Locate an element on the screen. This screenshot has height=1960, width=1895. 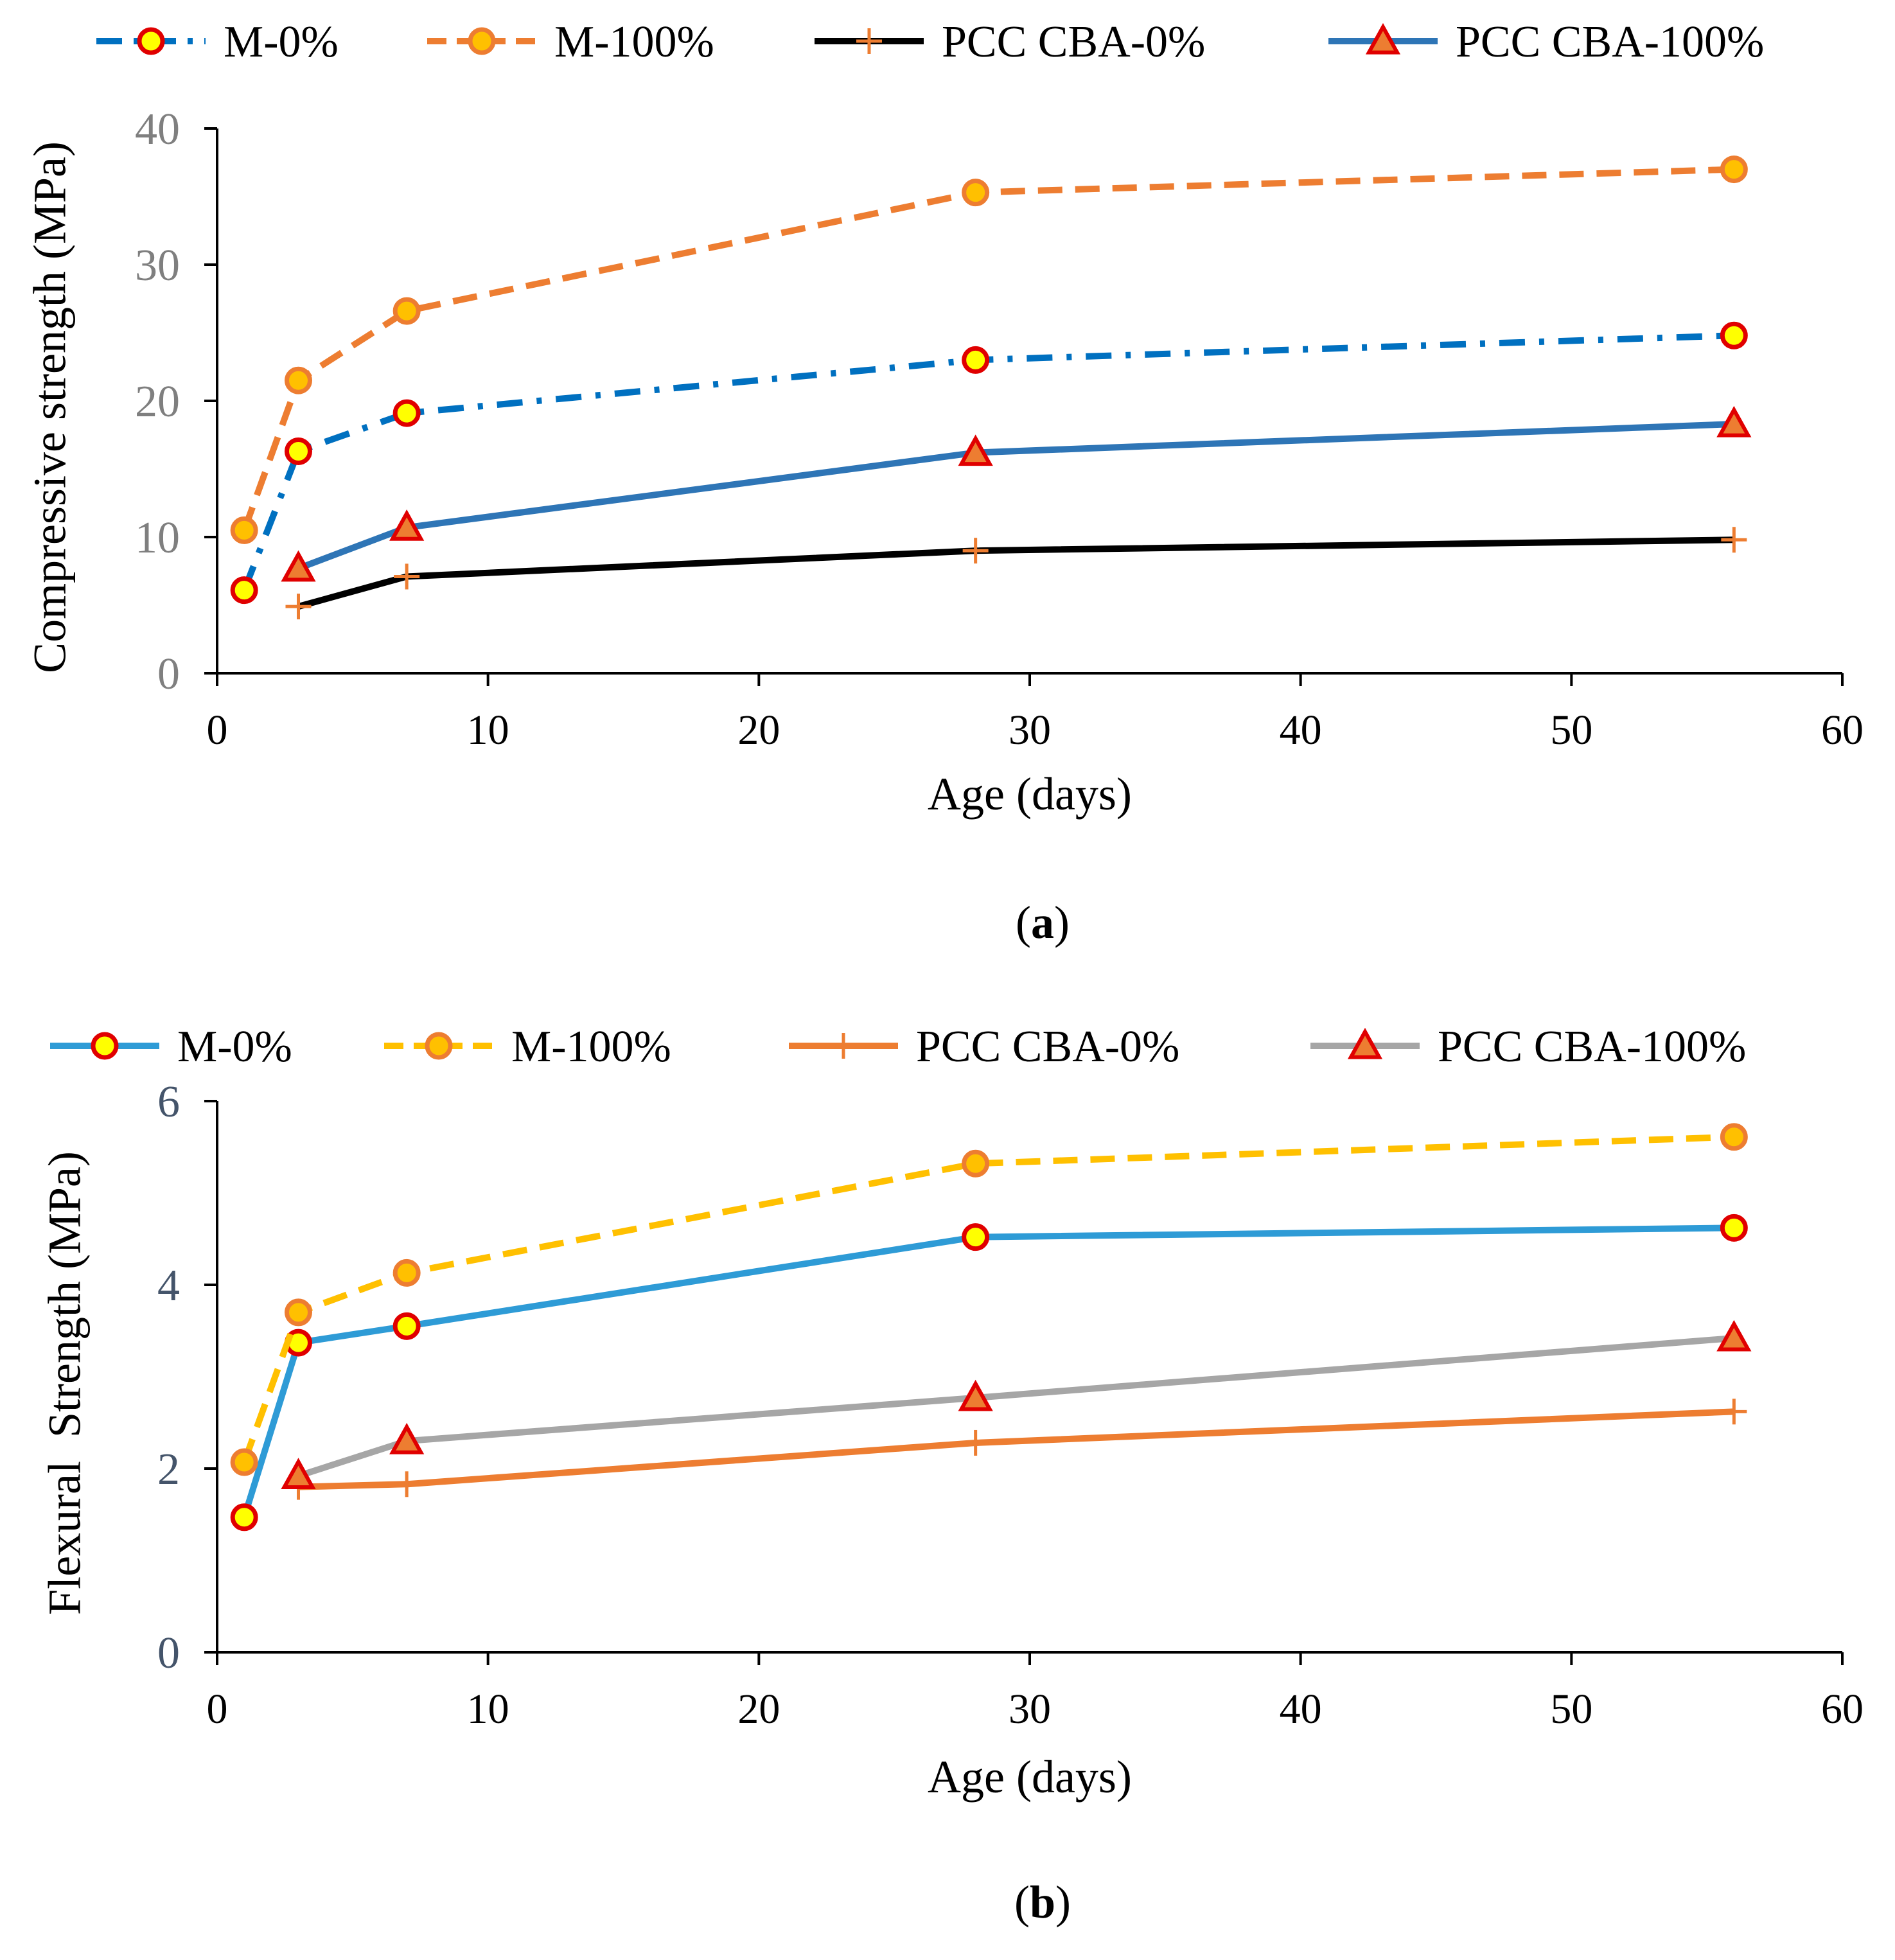
legend-b: M-0% M-100% PCC CBA-0% PCC CBA-100% is located at coordinates (898, 1047).